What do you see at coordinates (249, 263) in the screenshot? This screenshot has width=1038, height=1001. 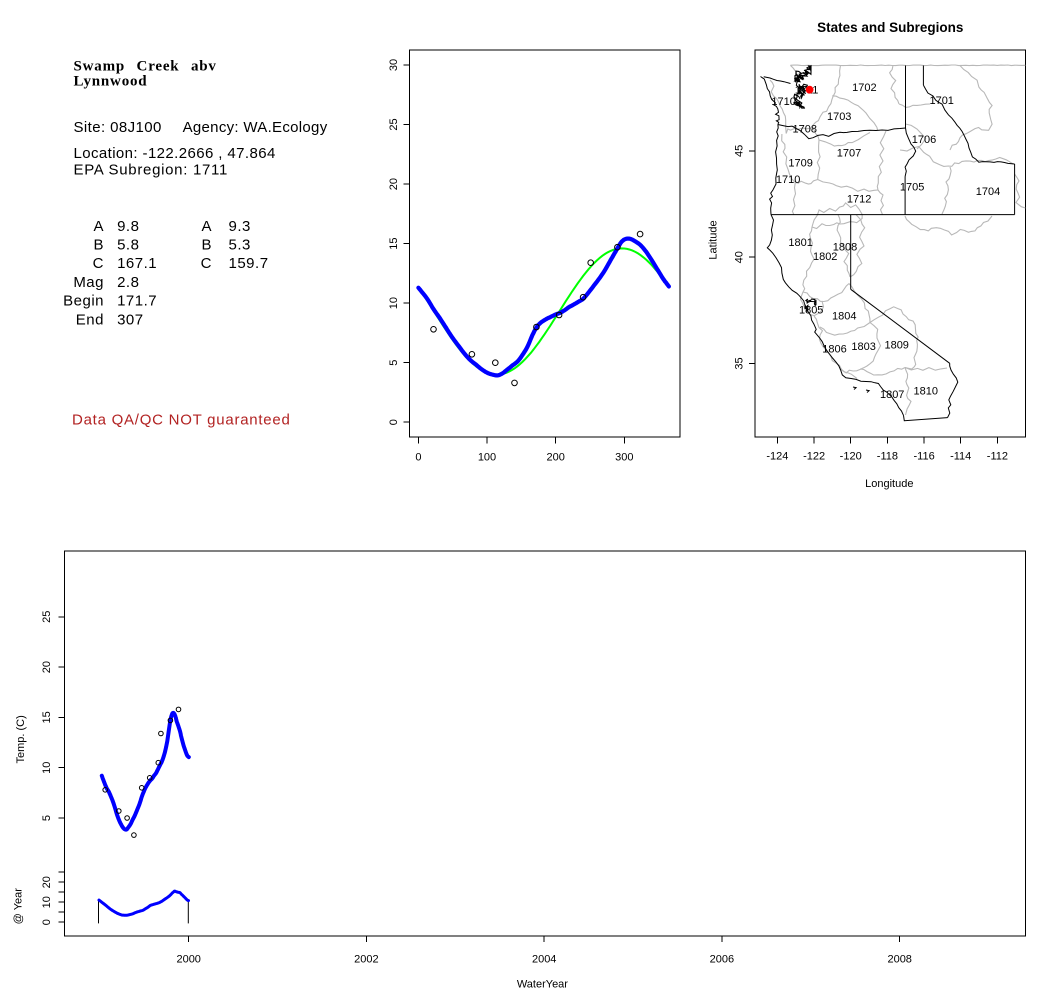 I see `svg-text: 159.7` at bounding box center [249, 263].